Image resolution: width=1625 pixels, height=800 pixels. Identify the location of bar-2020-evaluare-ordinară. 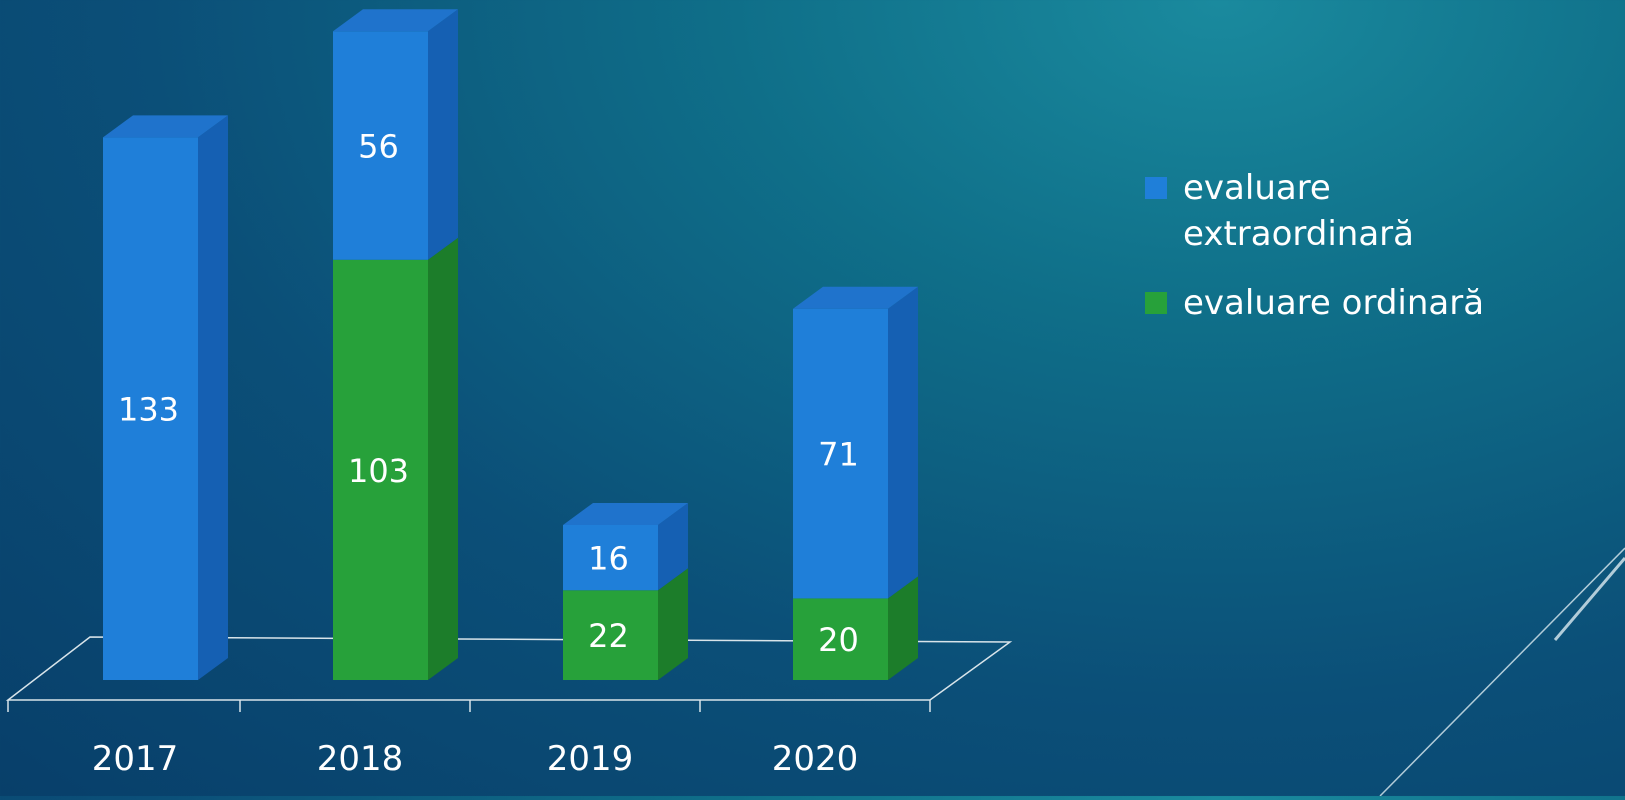
(840, 639).